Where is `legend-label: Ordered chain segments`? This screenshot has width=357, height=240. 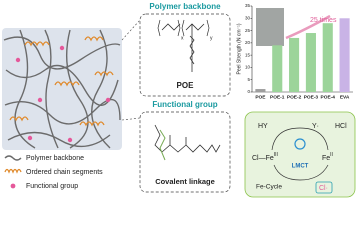 legend-label: Ordered chain segments is located at coordinates (64, 172).